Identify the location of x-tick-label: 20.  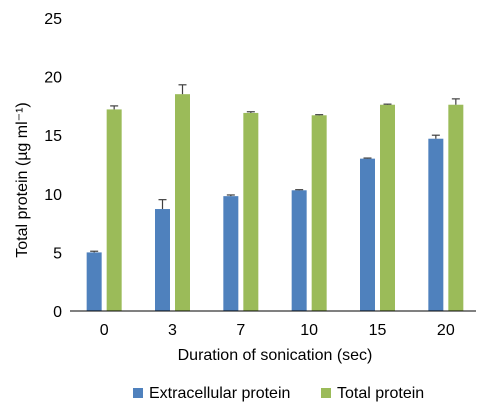
(446, 330).